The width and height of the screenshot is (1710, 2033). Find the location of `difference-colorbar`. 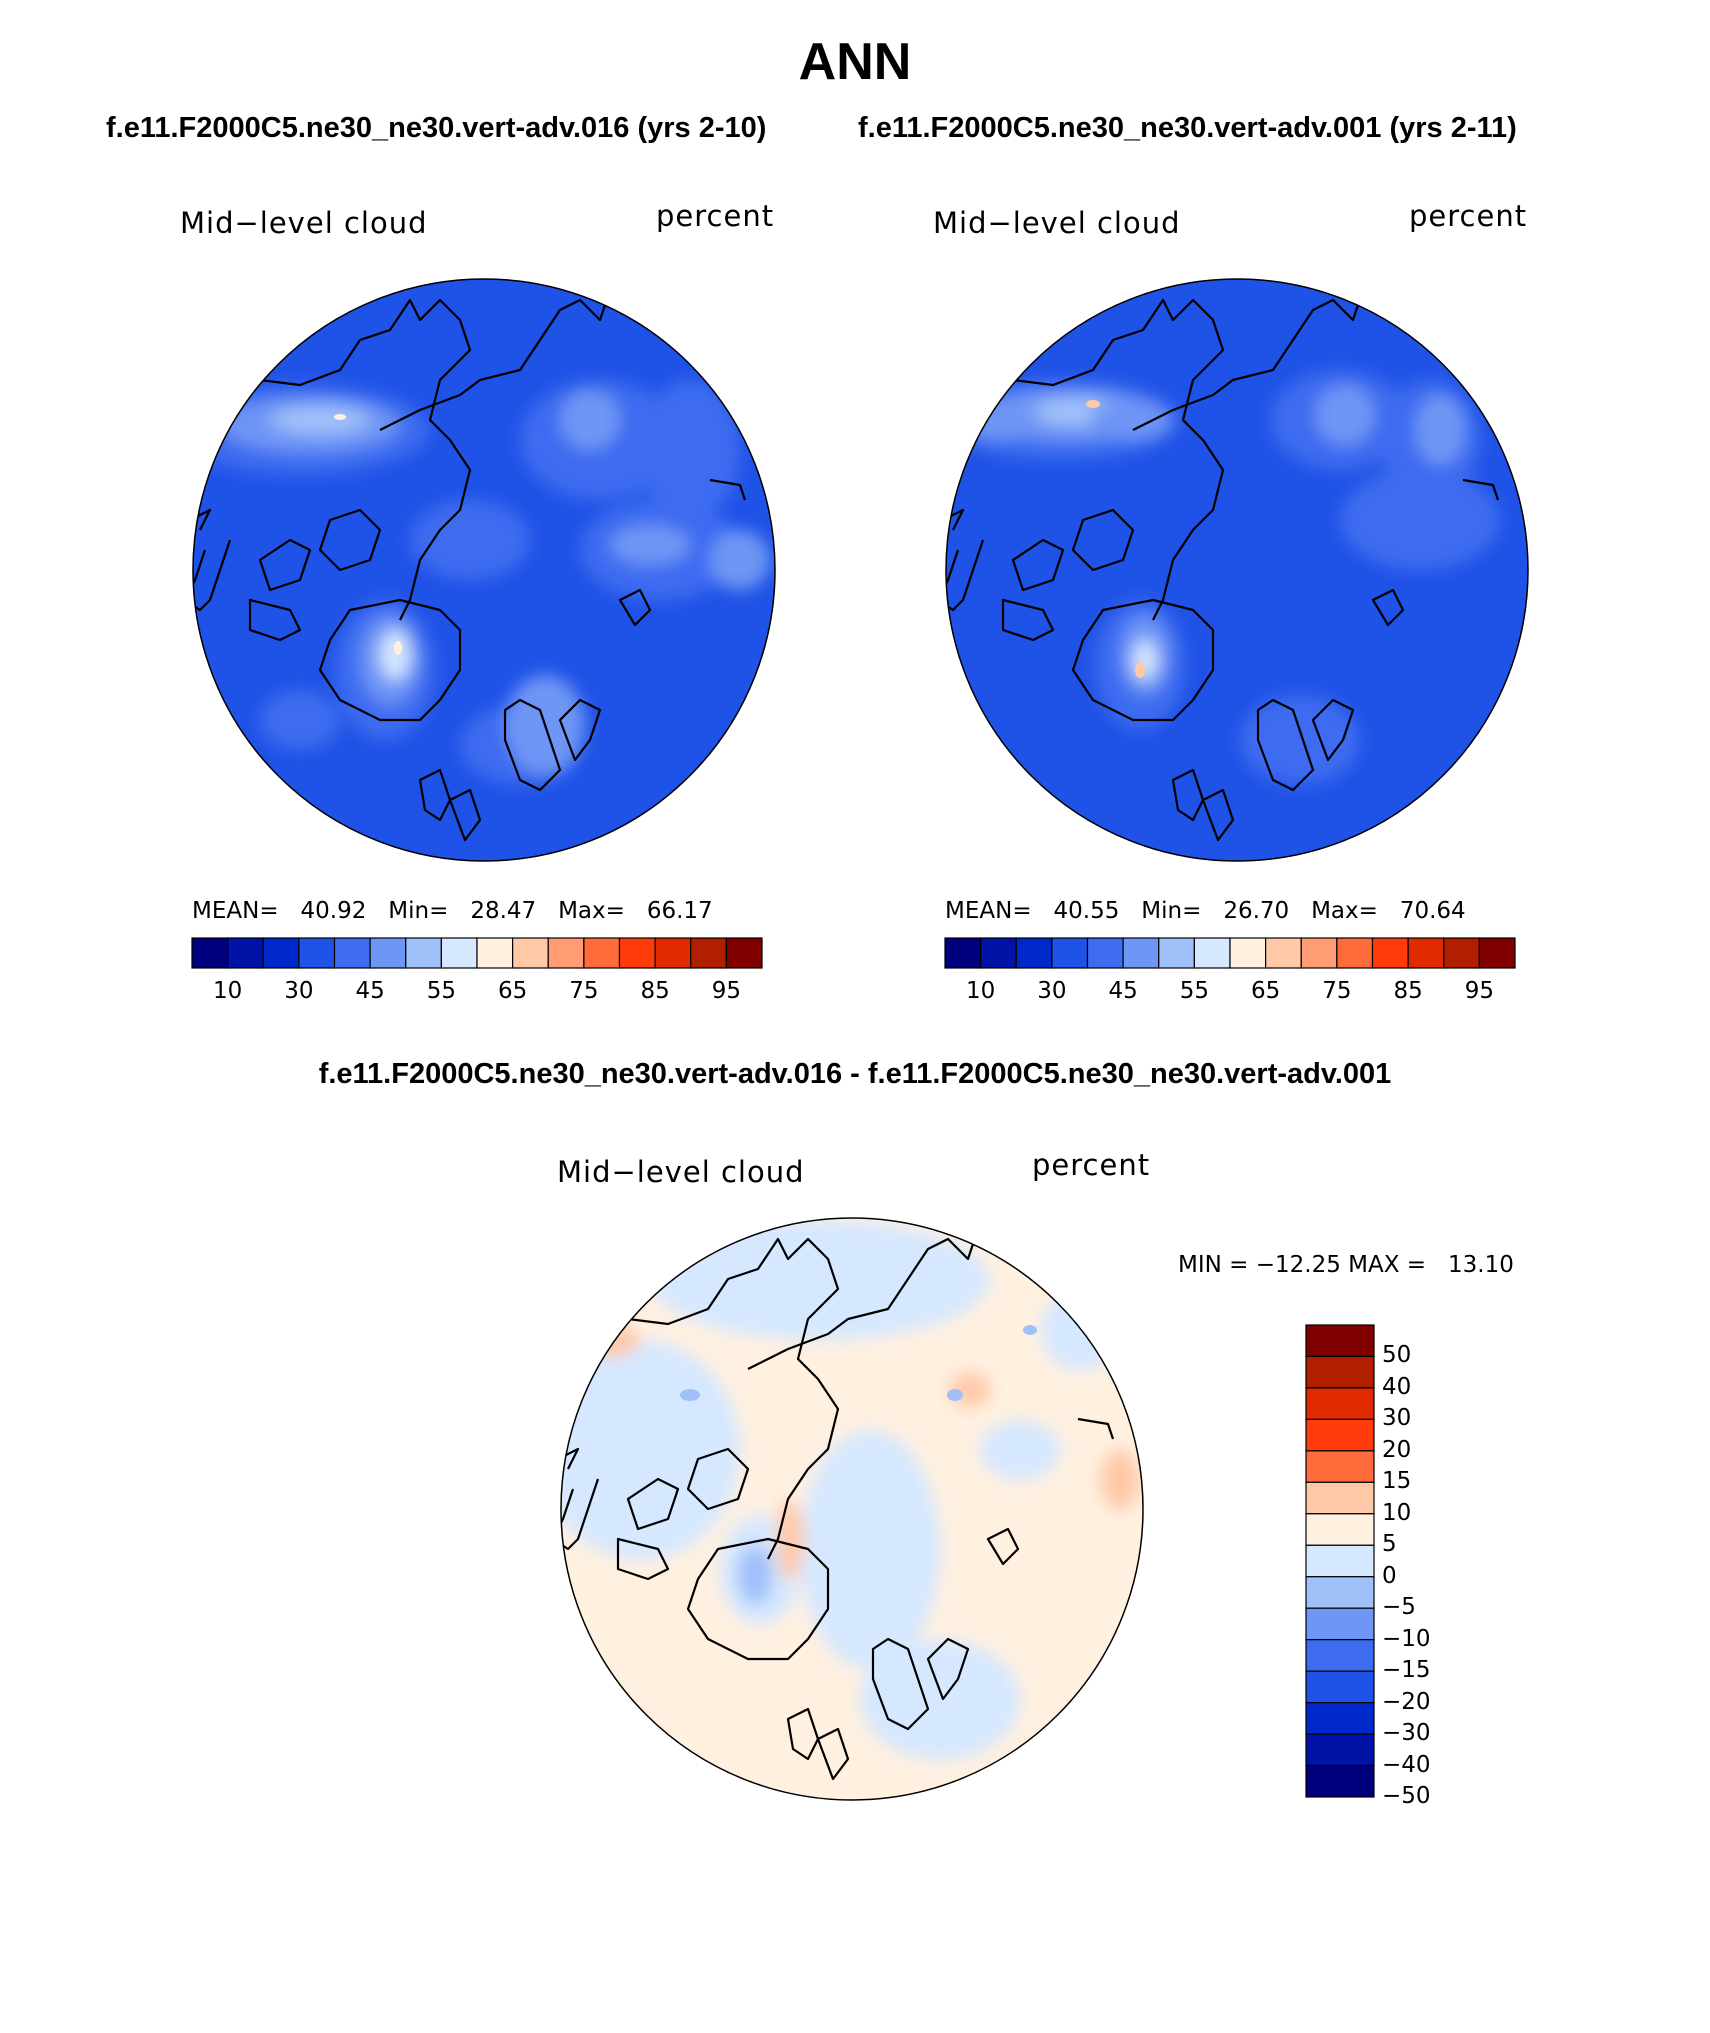

difference-colorbar is located at coordinates (1340, 1561).